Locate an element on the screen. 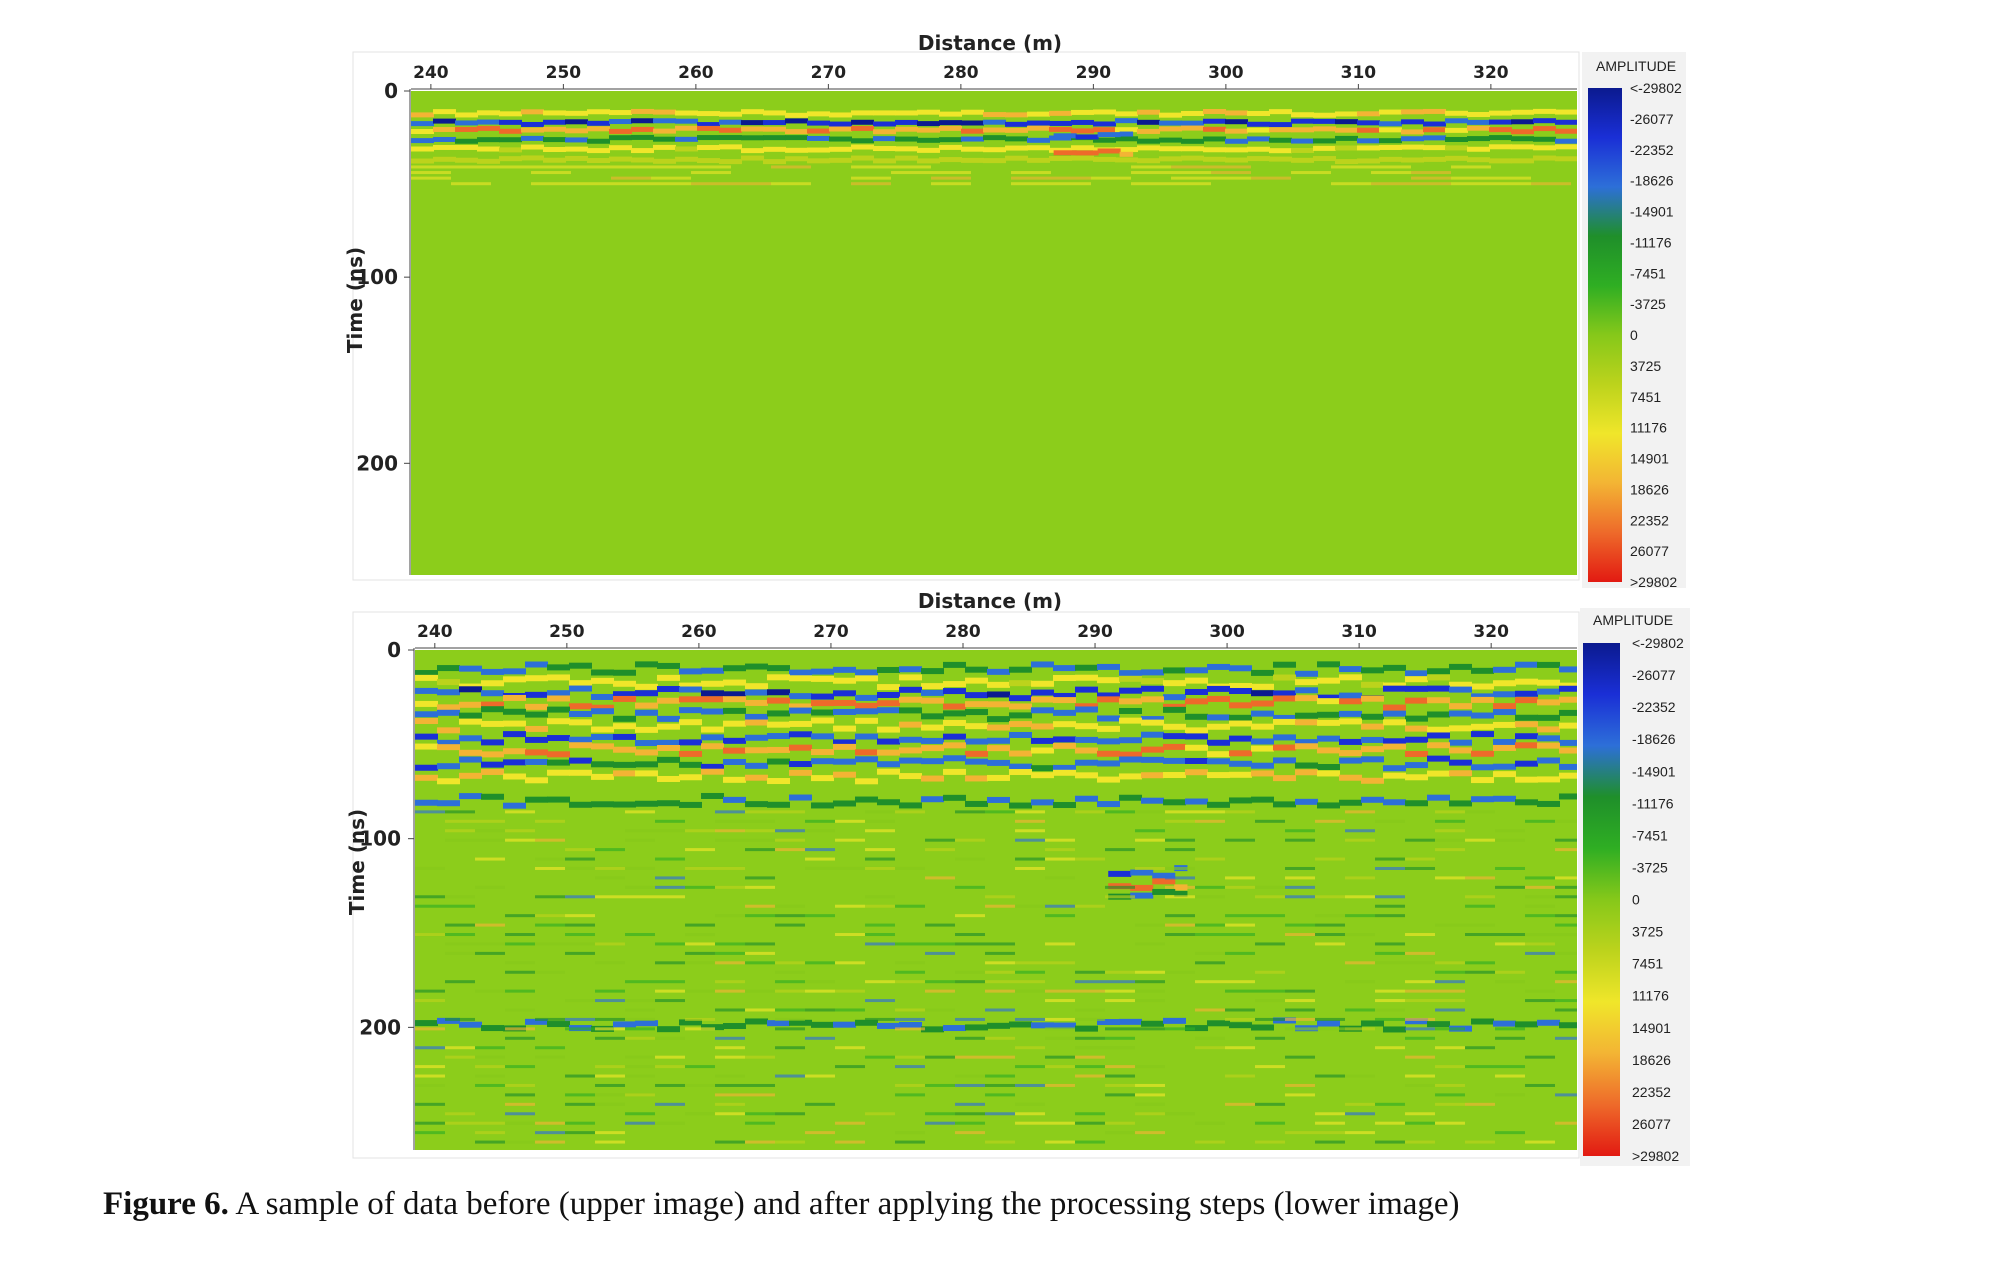  colorbar-label: <-29802 is located at coordinates (1658, 643).